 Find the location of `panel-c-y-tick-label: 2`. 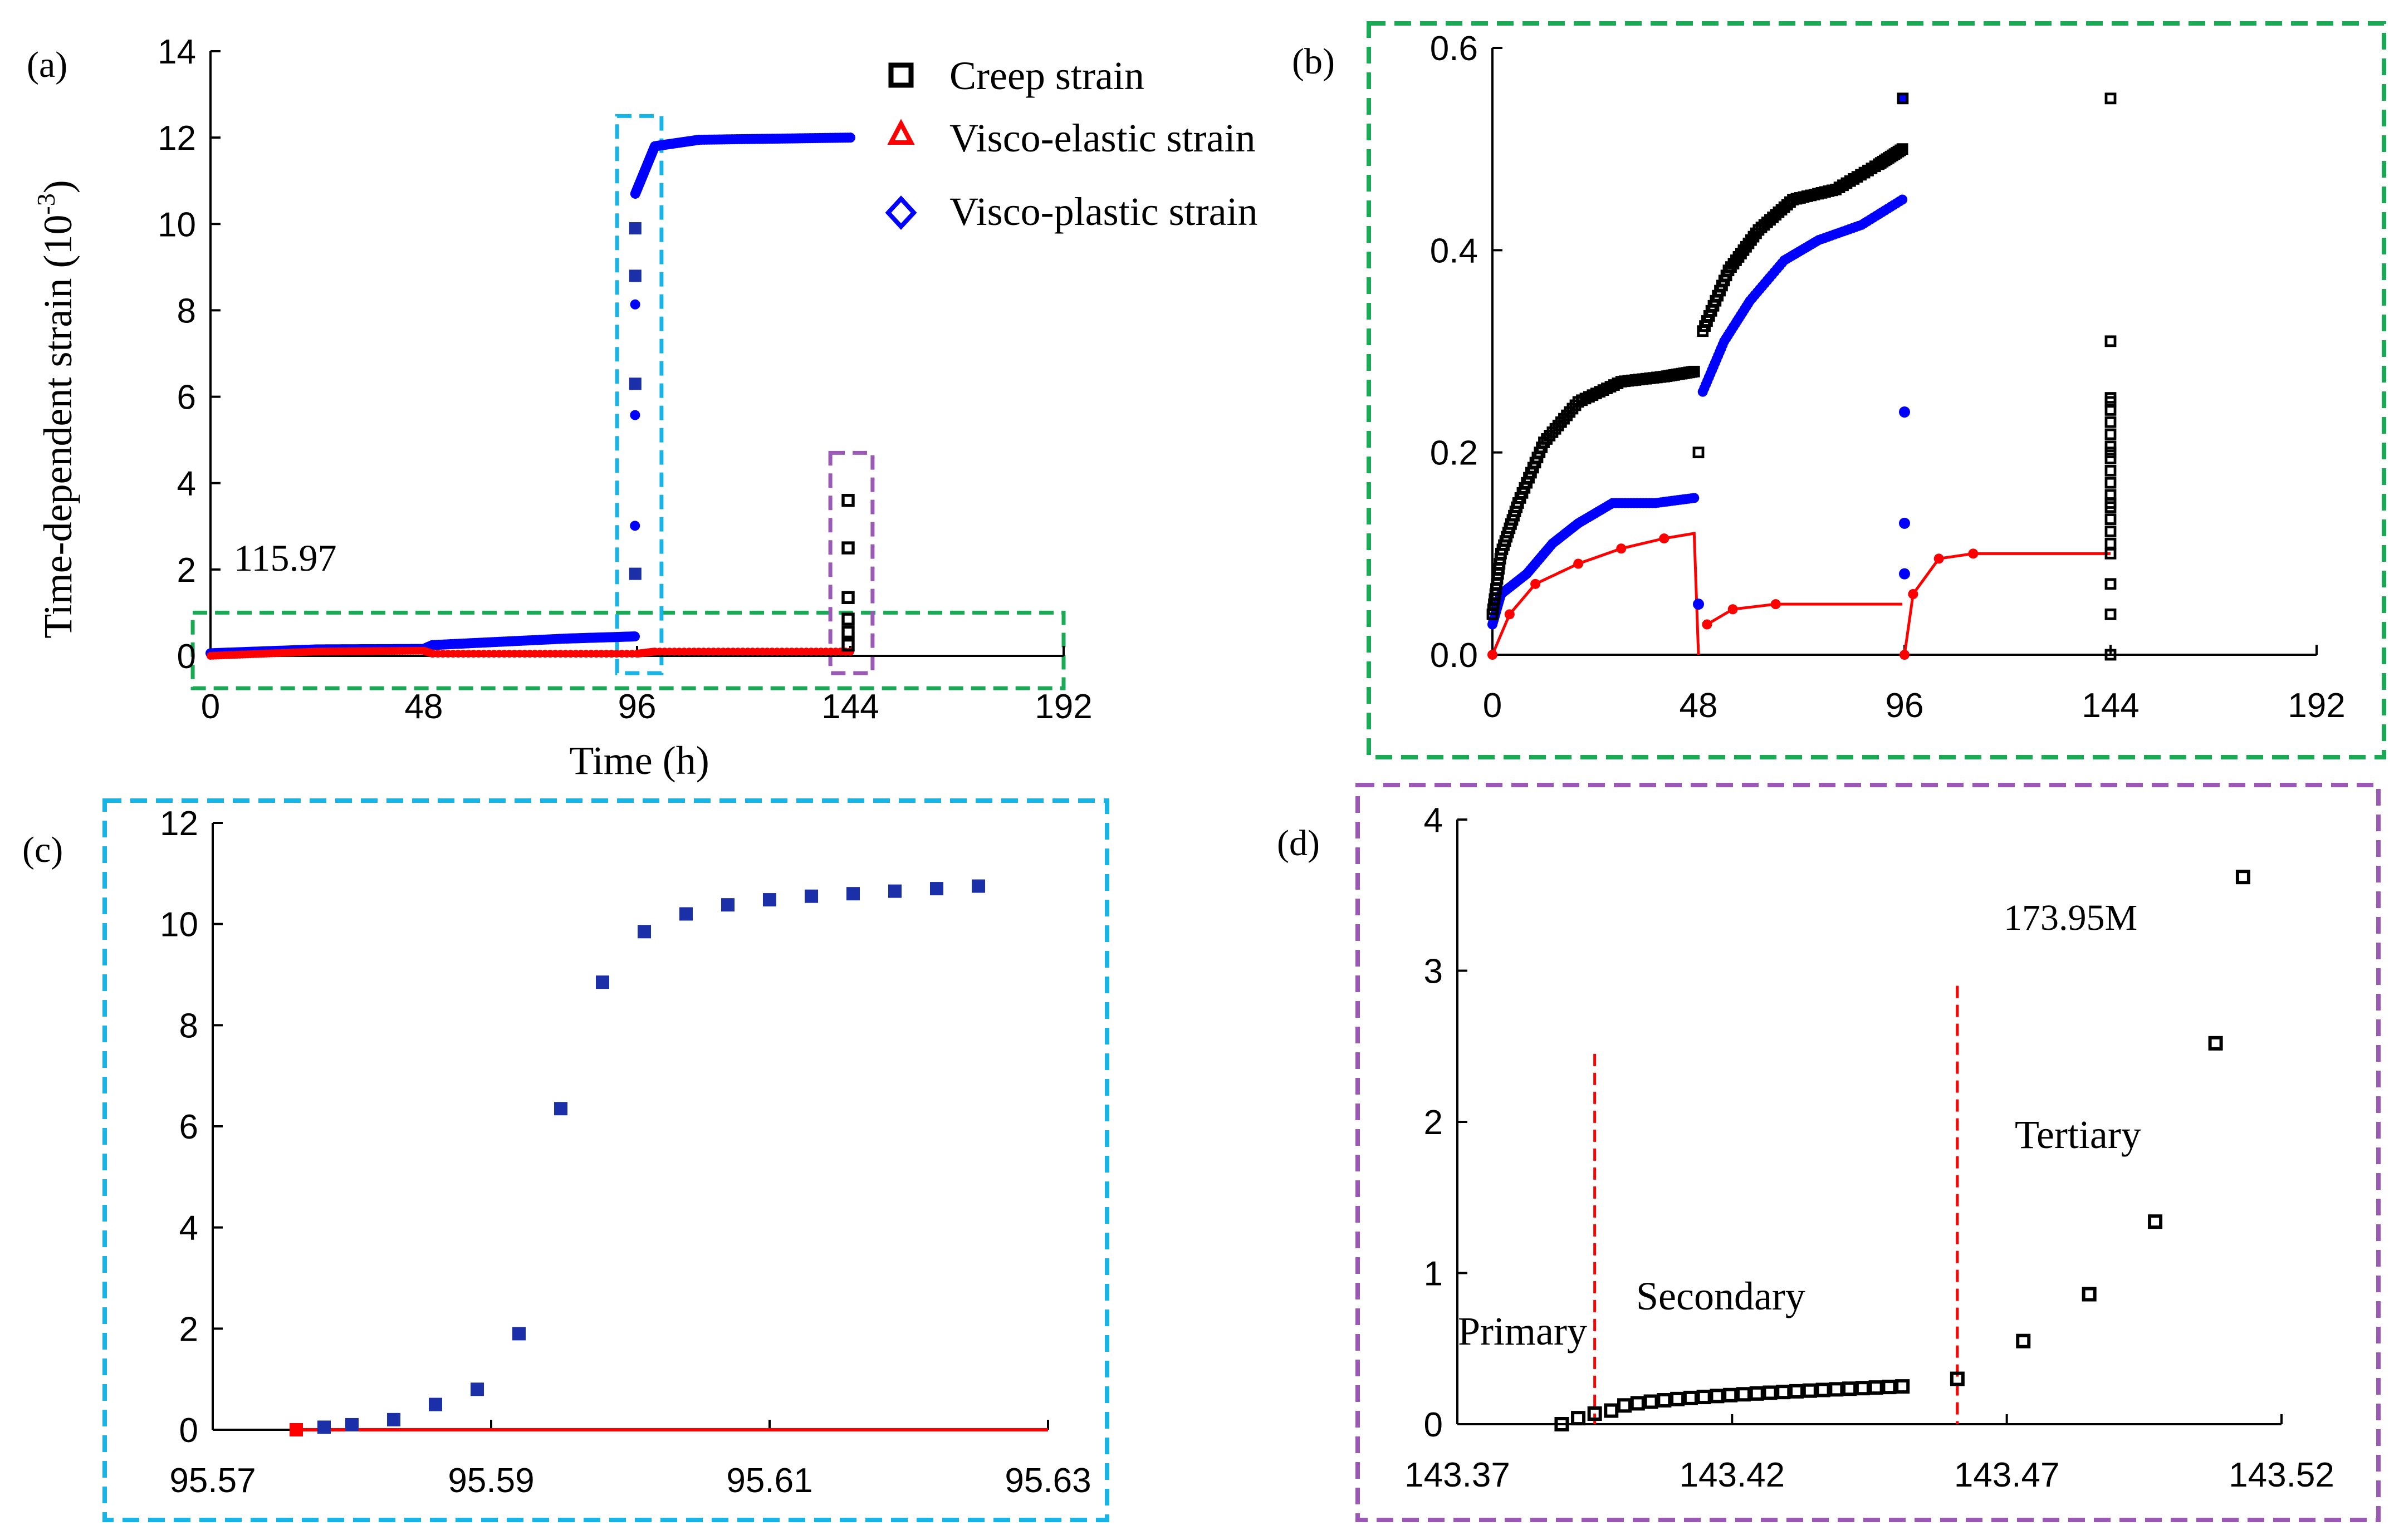

panel-c-y-tick-label: 2 is located at coordinates (189, 1329).